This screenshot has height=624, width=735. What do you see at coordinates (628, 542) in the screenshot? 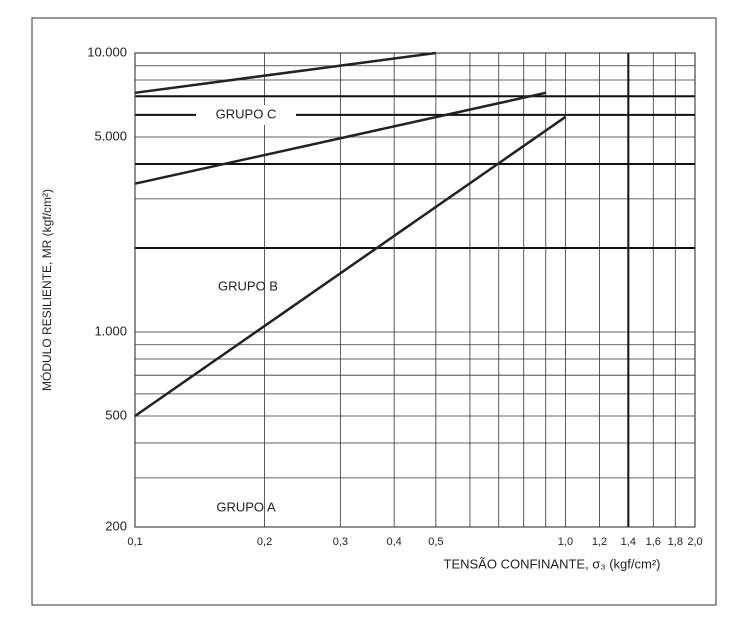
I see `x-tick-label: 1,4` at bounding box center [628, 542].